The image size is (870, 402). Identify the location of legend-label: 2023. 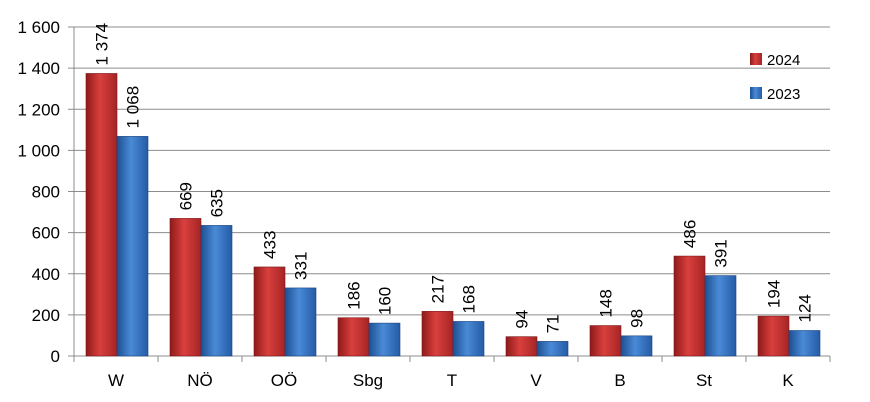
(783, 94).